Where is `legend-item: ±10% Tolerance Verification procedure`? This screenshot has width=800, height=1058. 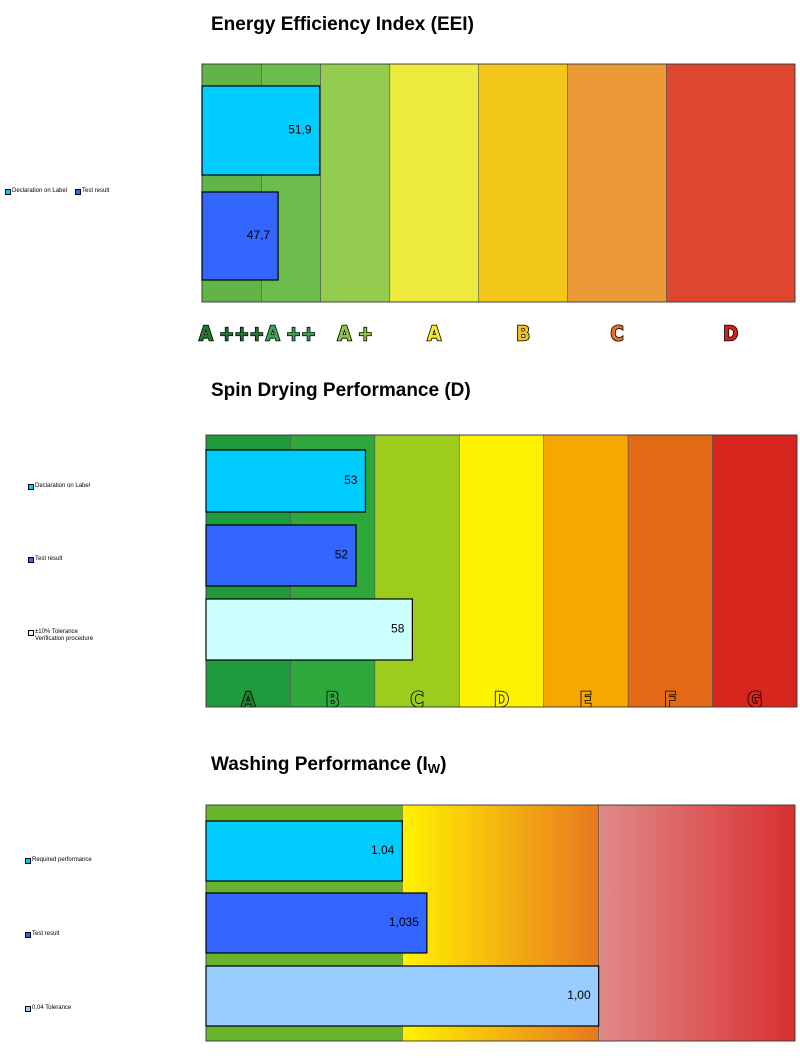
legend-item: ±10% Tolerance Verification procedure is located at coordinates (60, 636).